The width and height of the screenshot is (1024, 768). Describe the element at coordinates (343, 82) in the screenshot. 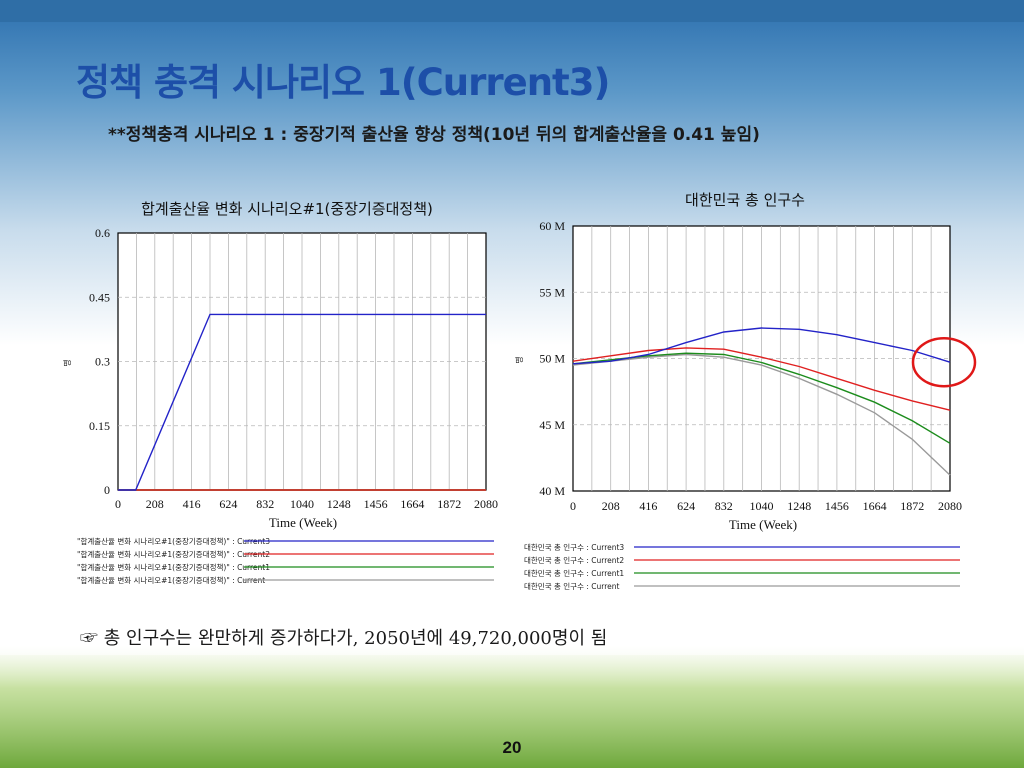

I see `slide-title: 정책 충격 시나리오 1(Current3)` at that location.